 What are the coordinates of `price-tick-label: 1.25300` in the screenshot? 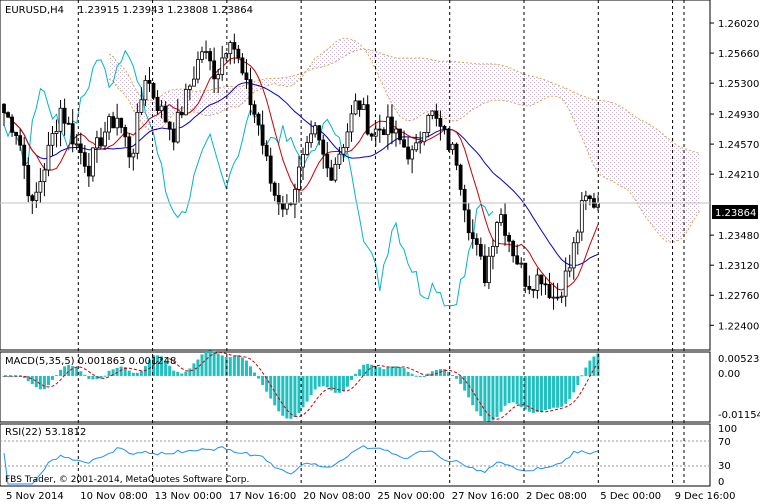 It's located at (738, 84).